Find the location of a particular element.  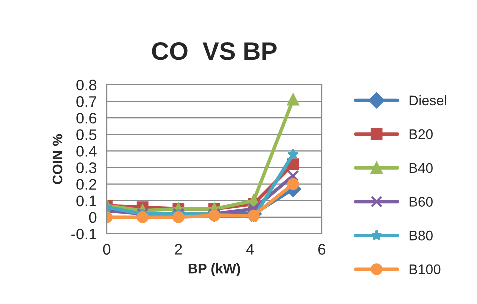

x-tick-label: 0 is located at coordinates (107, 249).